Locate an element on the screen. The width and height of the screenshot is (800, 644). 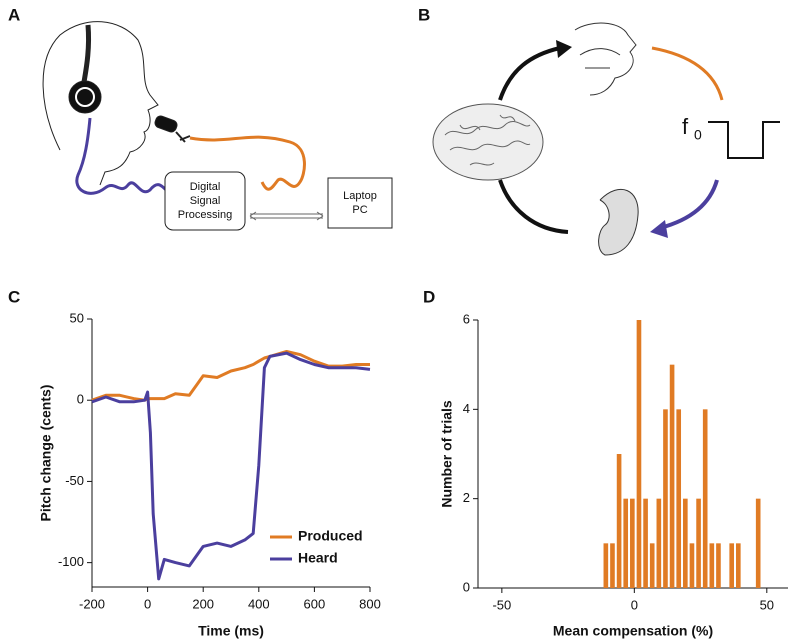
legend-label: Produced is located at coordinates (330, 536).